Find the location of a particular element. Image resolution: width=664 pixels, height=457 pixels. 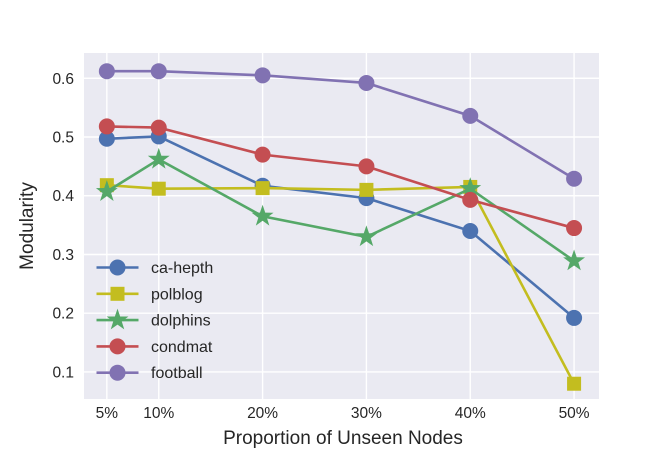

y-tick-label: 0.2 is located at coordinates (63, 314).